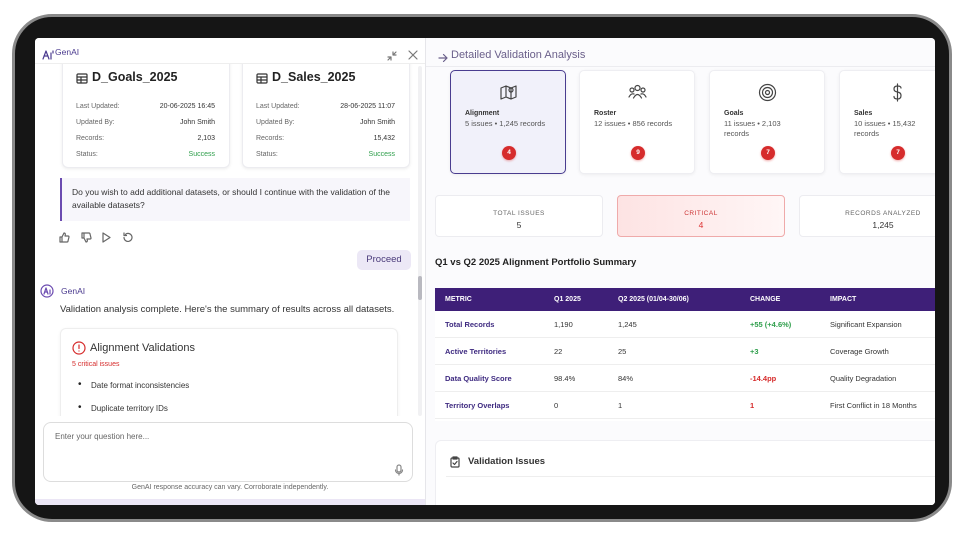 The image size is (970, 541). I want to click on field-value: Success, so click(201, 154).